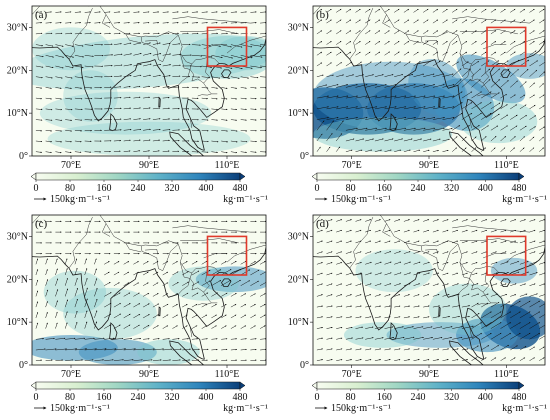 This screenshot has width=550, height=420. What do you see at coordinates (23, 156) in the screenshot?
I see `lat-tick-label: 0°` at bounding box center [23, 156].